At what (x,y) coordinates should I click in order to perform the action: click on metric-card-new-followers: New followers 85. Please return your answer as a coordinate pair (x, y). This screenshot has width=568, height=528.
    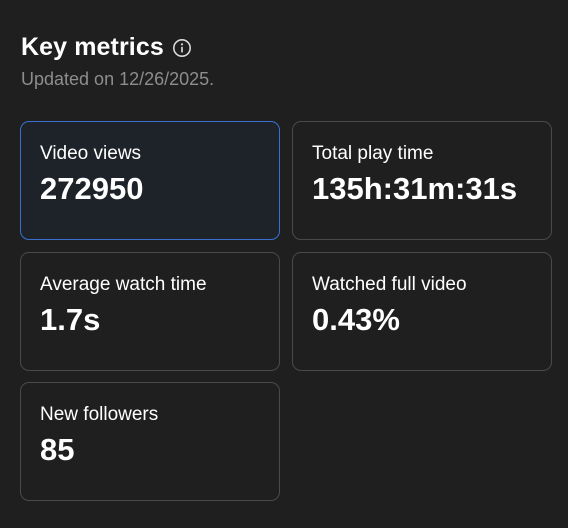
    Looking at the image, I should click on (150, 441).